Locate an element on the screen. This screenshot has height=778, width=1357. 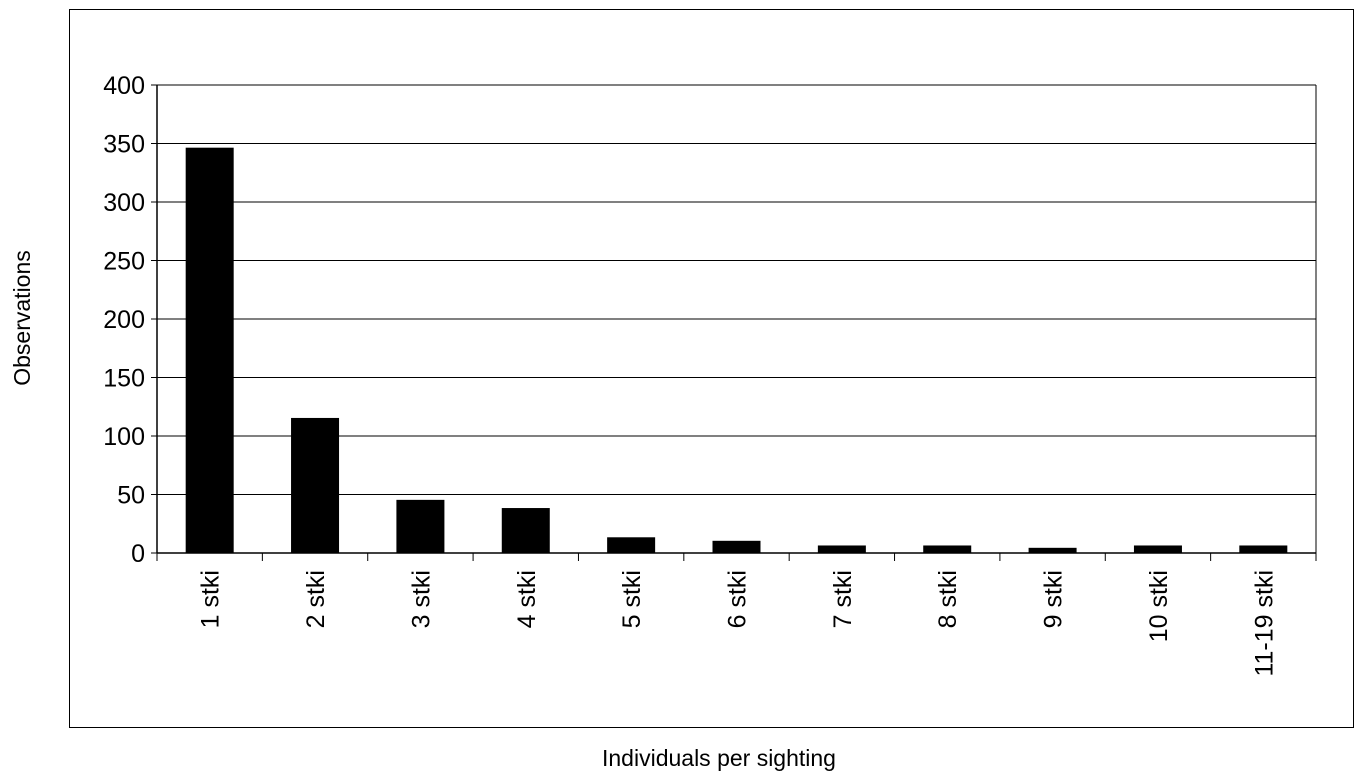
x-tick-label: 6 stki is located at coordinates (738, 599).